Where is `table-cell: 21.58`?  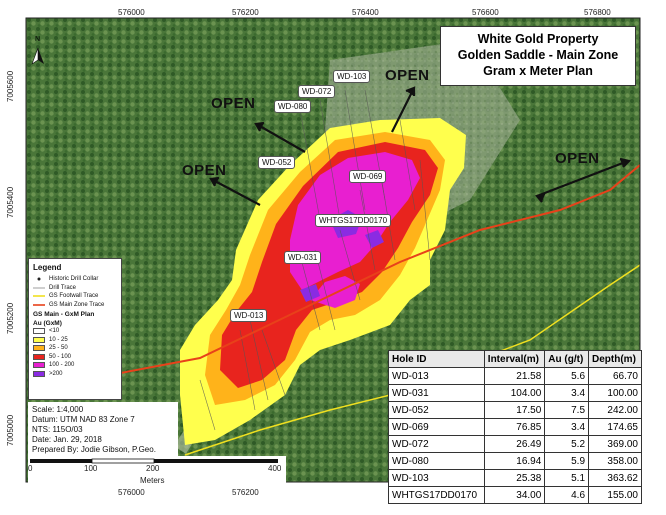
table-cell: 21.58 is located at coordinates (514, 376).